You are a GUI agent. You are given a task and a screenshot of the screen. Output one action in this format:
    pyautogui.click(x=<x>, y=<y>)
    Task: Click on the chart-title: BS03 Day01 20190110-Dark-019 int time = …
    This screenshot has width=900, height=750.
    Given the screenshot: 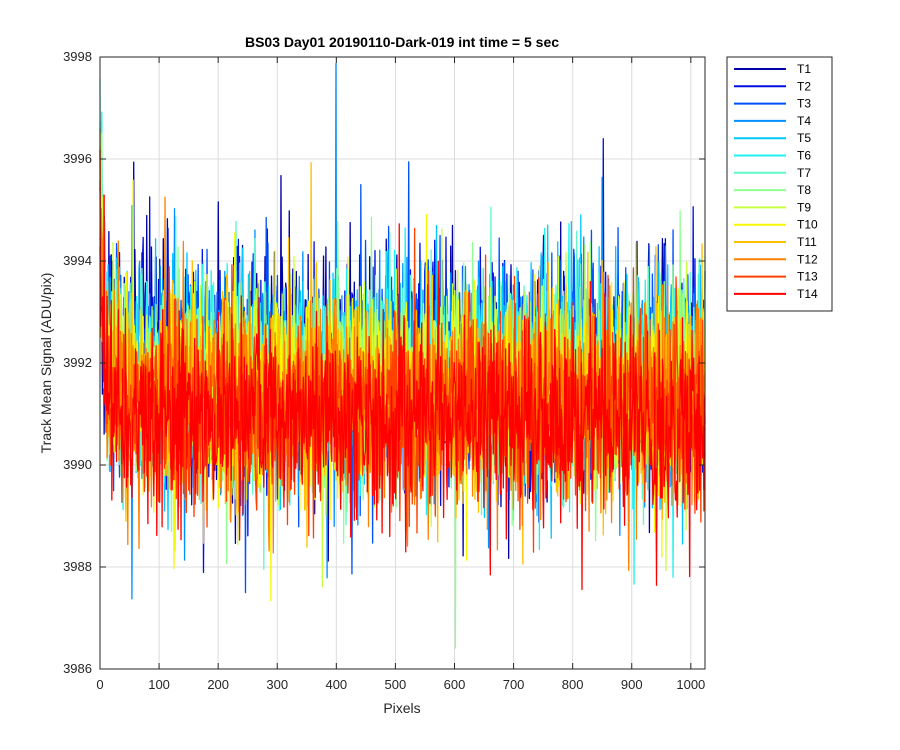 What is the action you would take?
    pyautogui.click(x=402, y=42)
    